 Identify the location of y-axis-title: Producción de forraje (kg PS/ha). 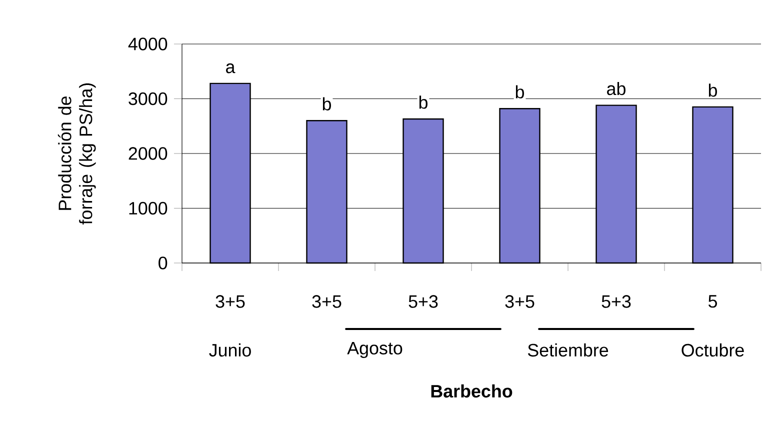
(77, 154).